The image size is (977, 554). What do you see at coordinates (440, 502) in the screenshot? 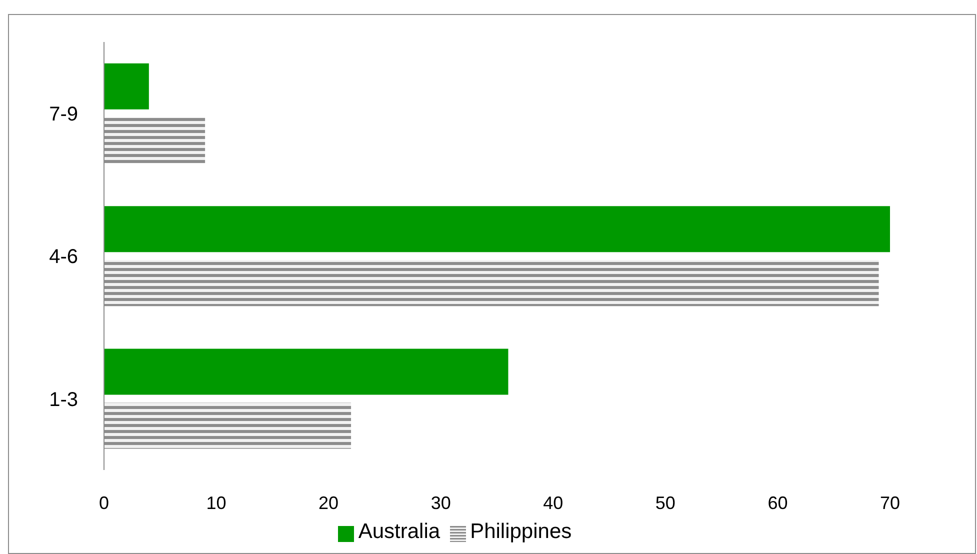
I see `x-tick-label: 30` at bounding box center [440, 502].